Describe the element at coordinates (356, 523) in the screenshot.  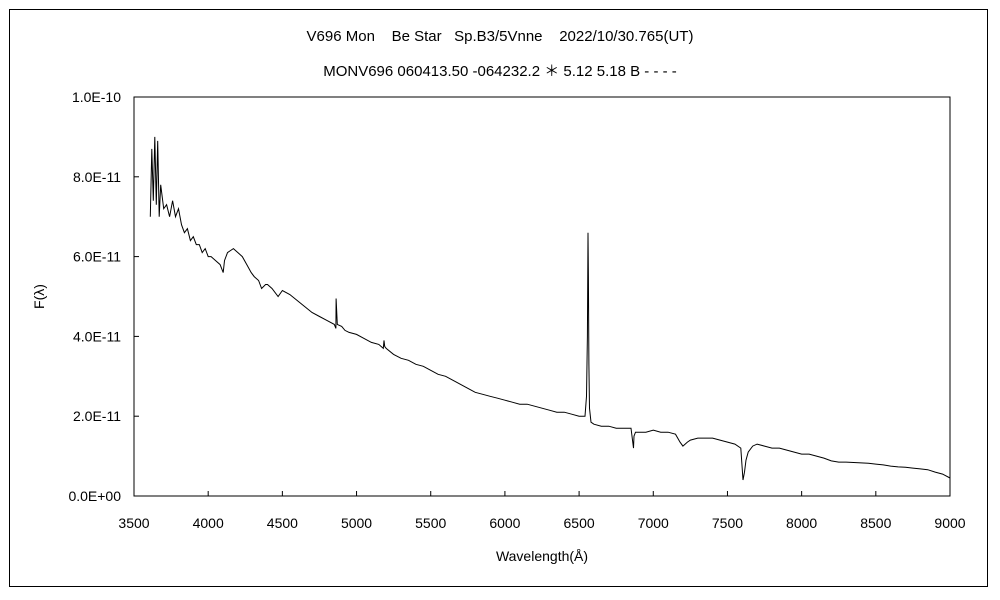
I see `x-tick-label: 5000` at that location.